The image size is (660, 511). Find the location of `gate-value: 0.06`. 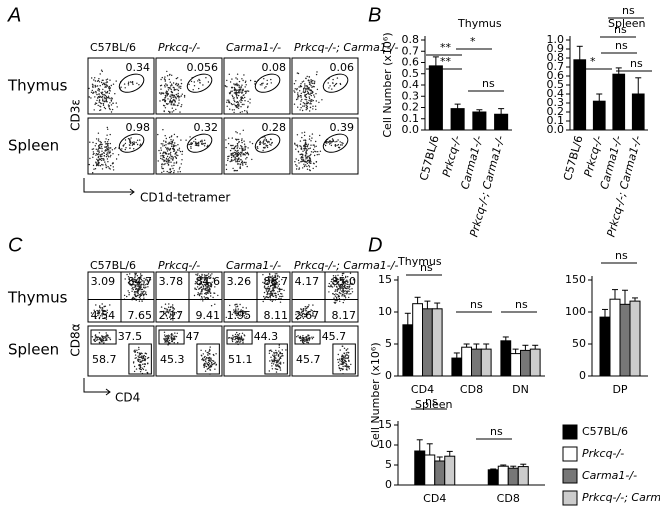

gate-value: 0.06 is located at coordinates (342, 67).